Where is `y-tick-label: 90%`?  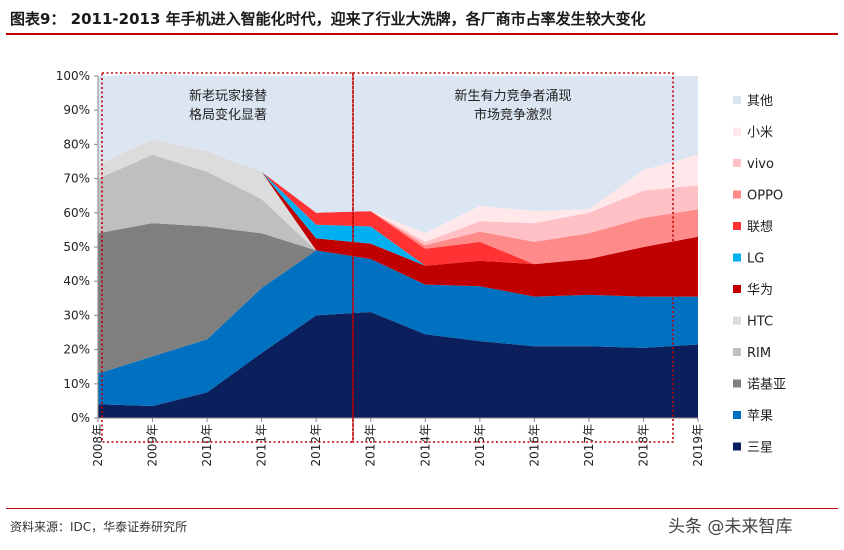
y-tick-label: 90% is located at coordinates (76, 110).